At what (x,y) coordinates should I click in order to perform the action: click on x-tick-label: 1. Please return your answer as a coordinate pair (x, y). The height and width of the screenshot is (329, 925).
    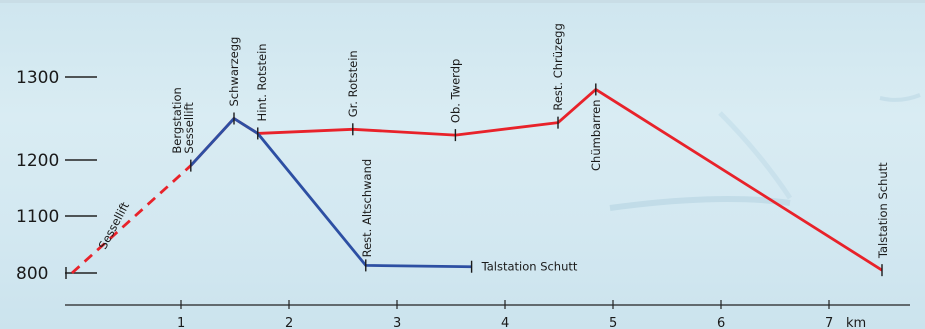
    Looking at the image, I should click on (181, 322).